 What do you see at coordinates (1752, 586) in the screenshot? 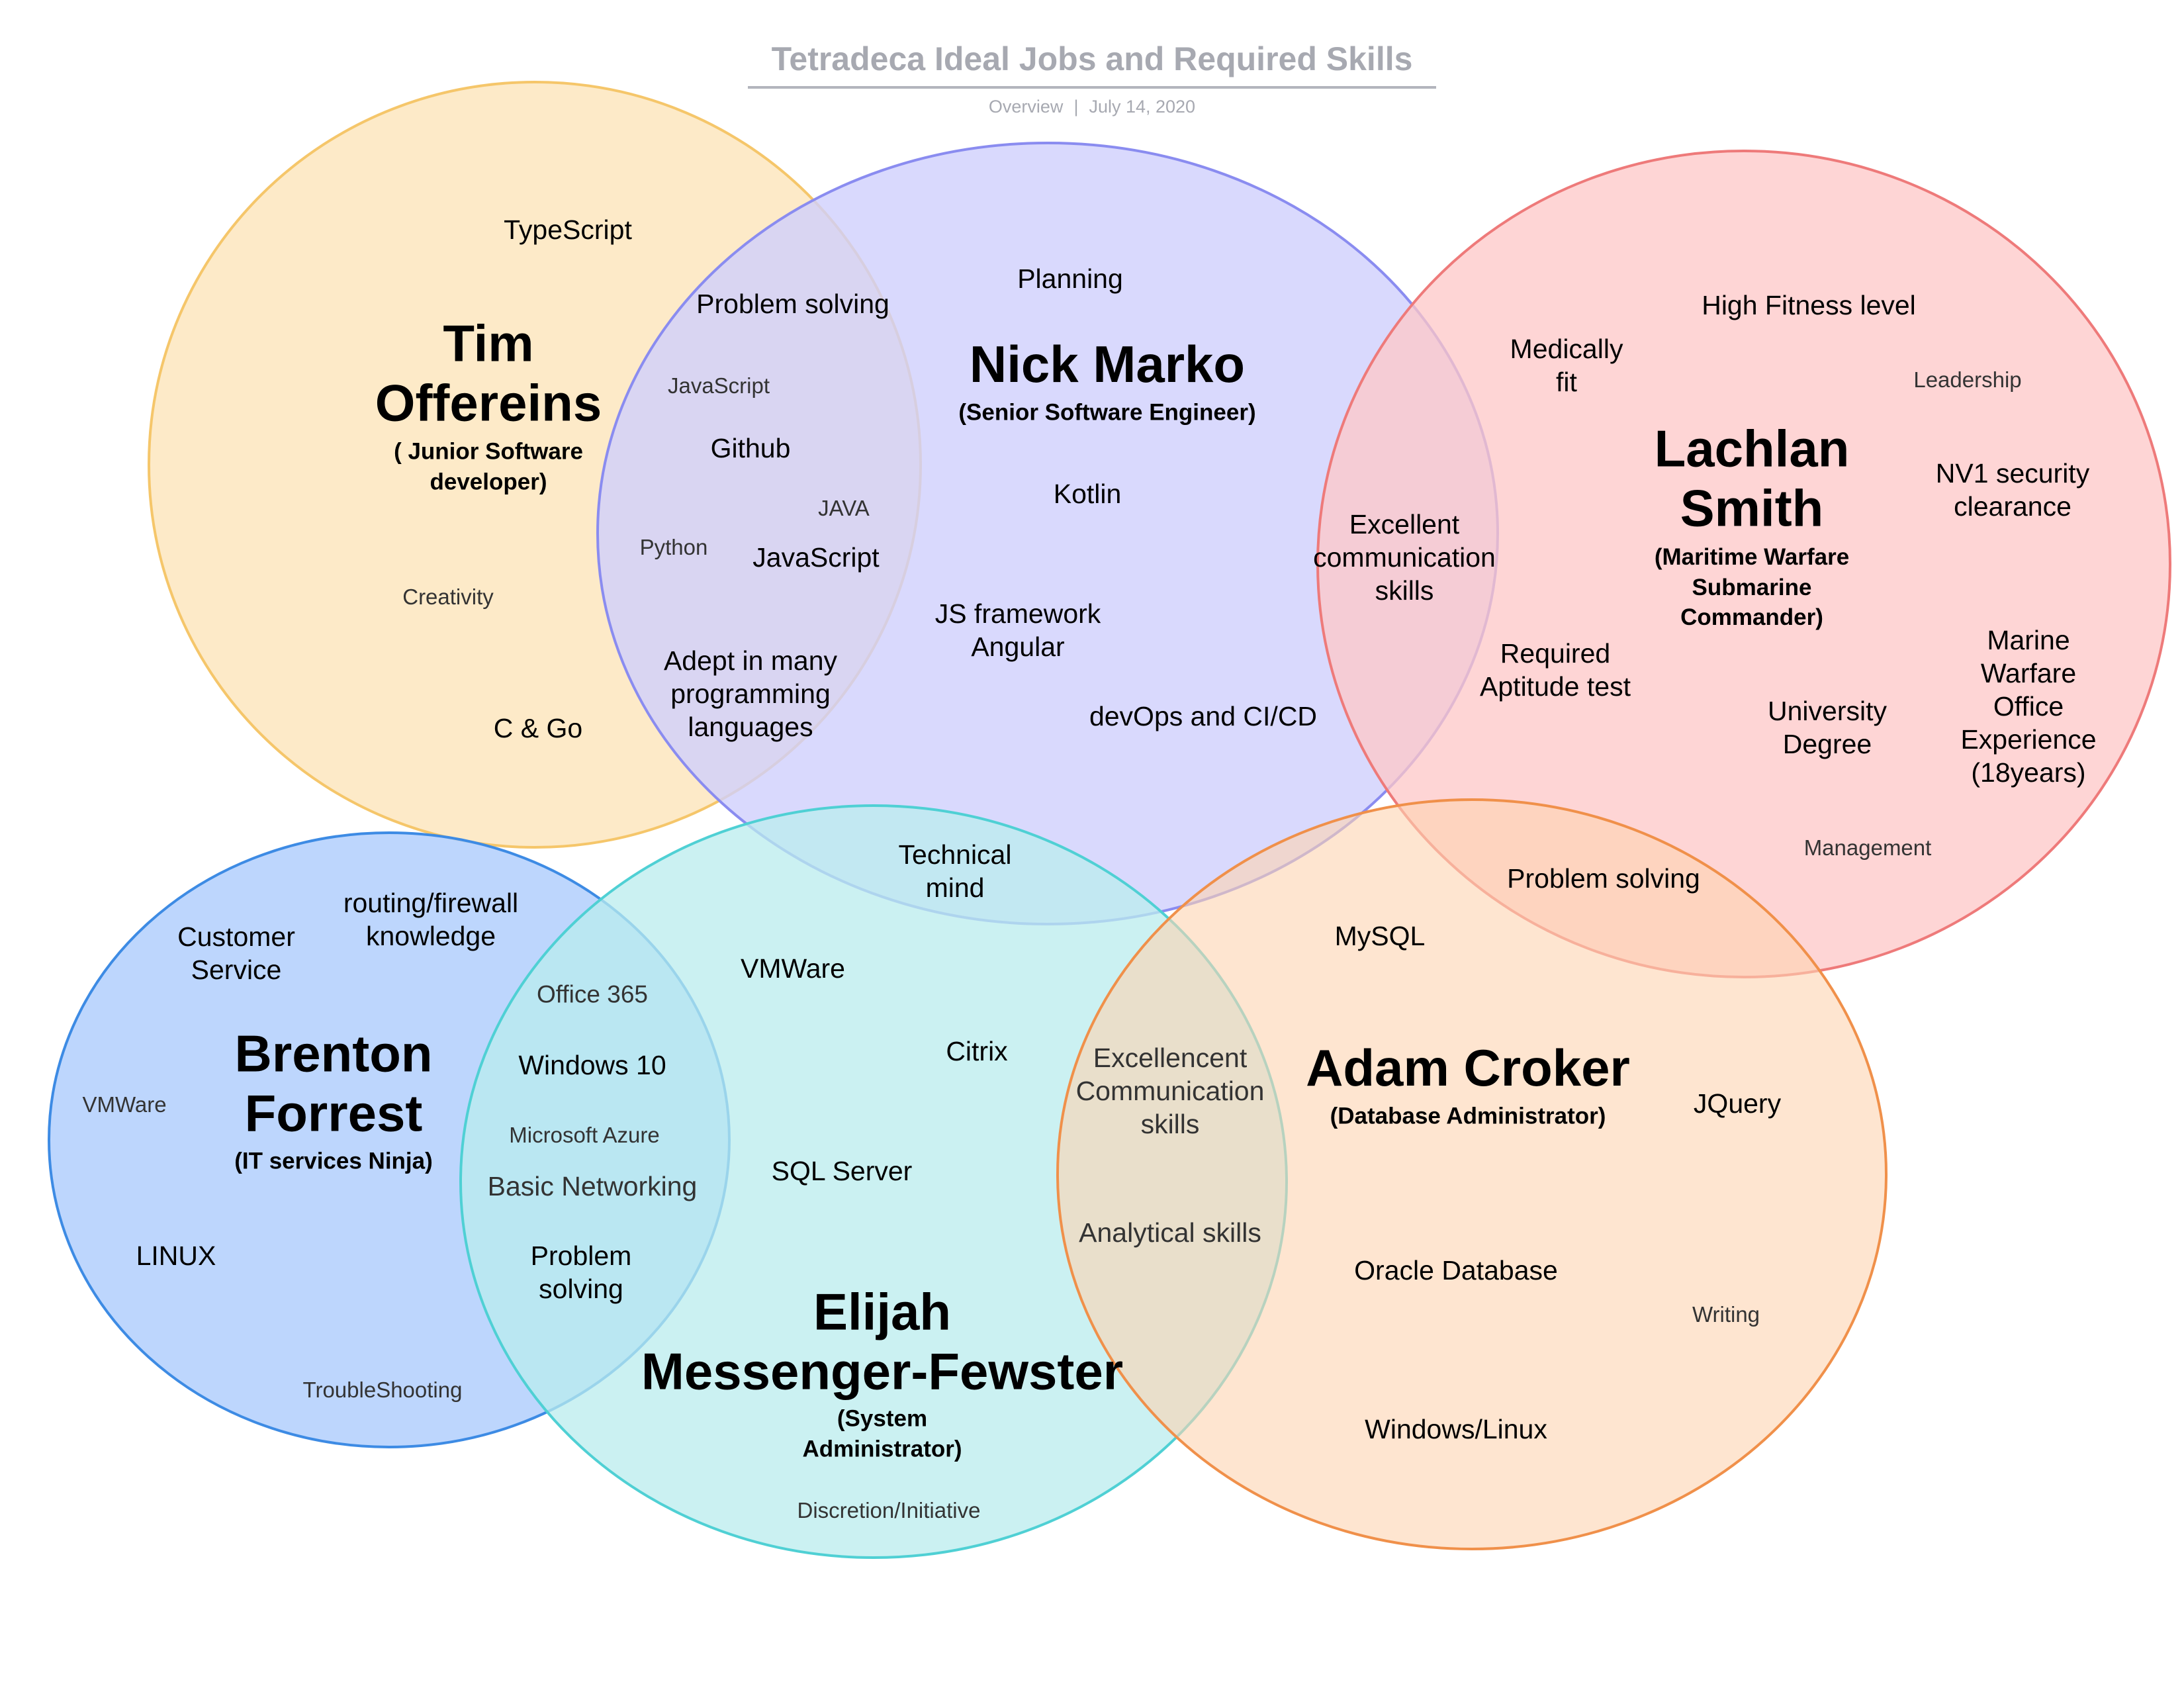
I see `person-role-lachlan: (Maritime Warfare Submarine Commander)` at bounding box center [1752, 586].